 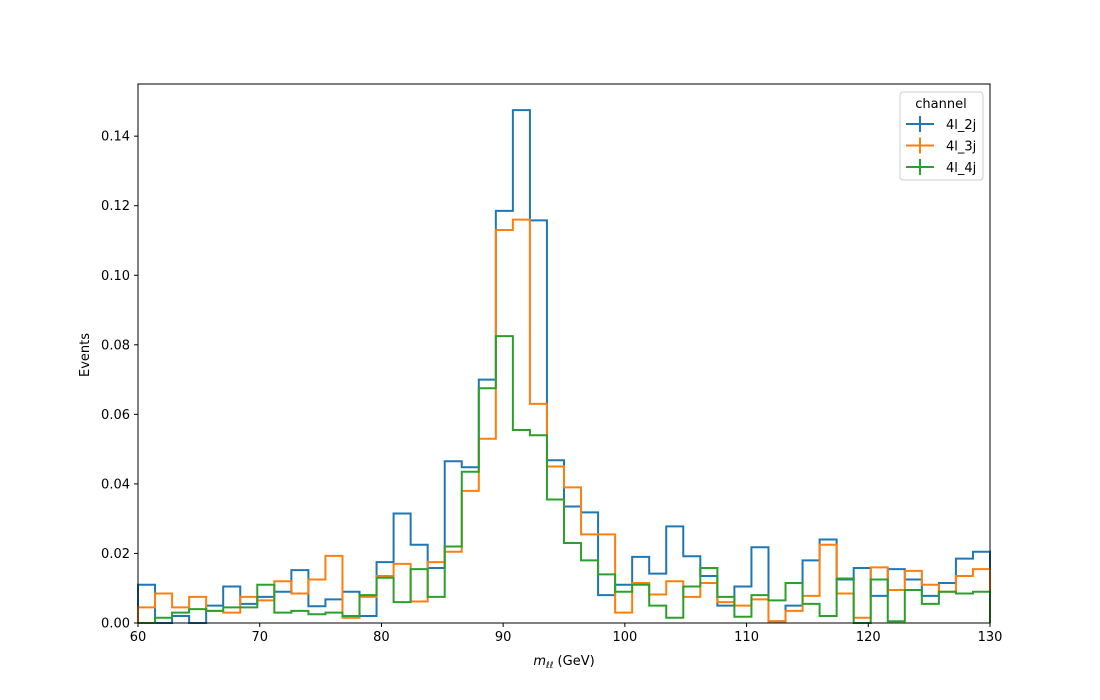 What do you see at coordinates (115, 415) in the screenshot?
I see `y-tick-label: 0.06` at bounding box center [115, 415].